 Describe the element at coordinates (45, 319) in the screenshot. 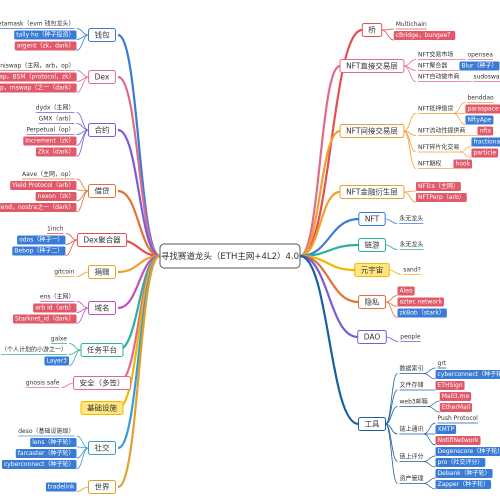

I see `leaf-label: Starknet_id（dark）` at that location.